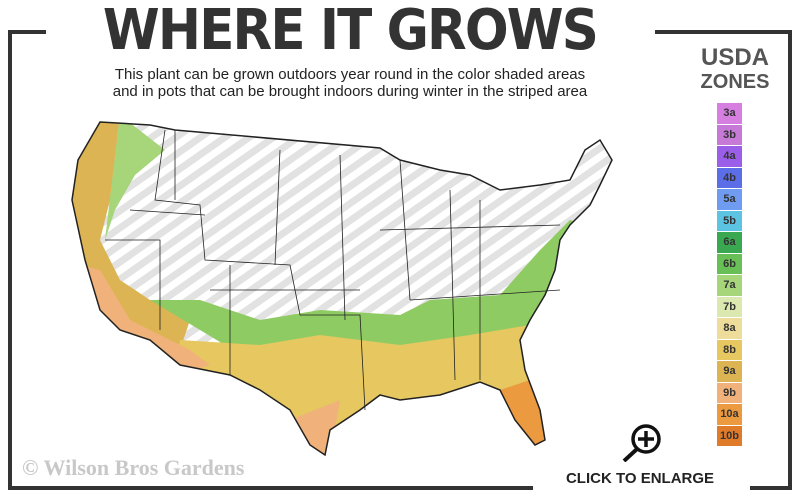 This screenshot has width=800, height=500. Describe the element at coordinates (643, 442) in the screenshot. I see `magnifier-plus-icon` at that location.